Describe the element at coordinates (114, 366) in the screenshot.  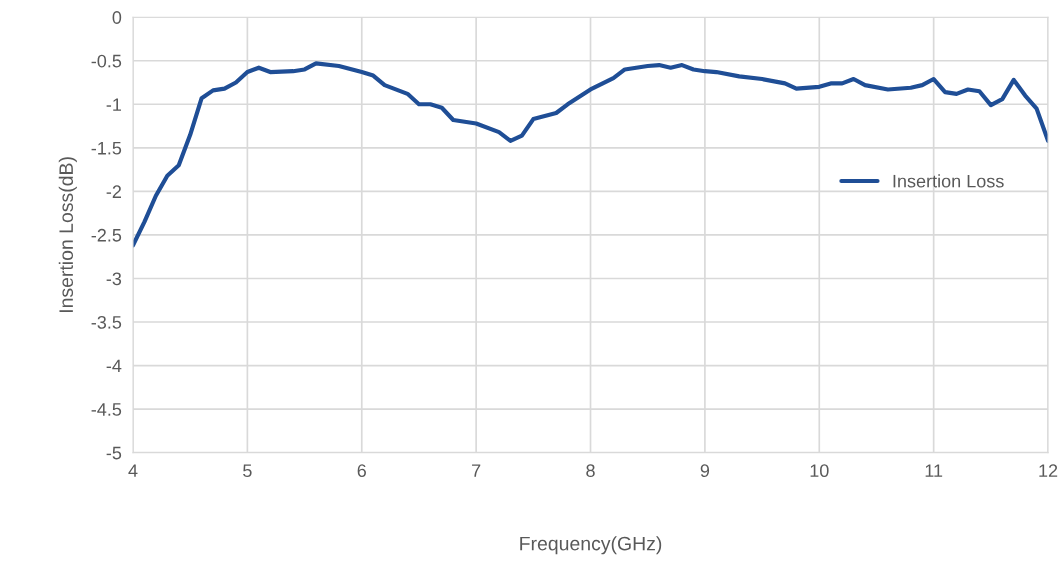
I see `y-tick-label: -4` at that location.